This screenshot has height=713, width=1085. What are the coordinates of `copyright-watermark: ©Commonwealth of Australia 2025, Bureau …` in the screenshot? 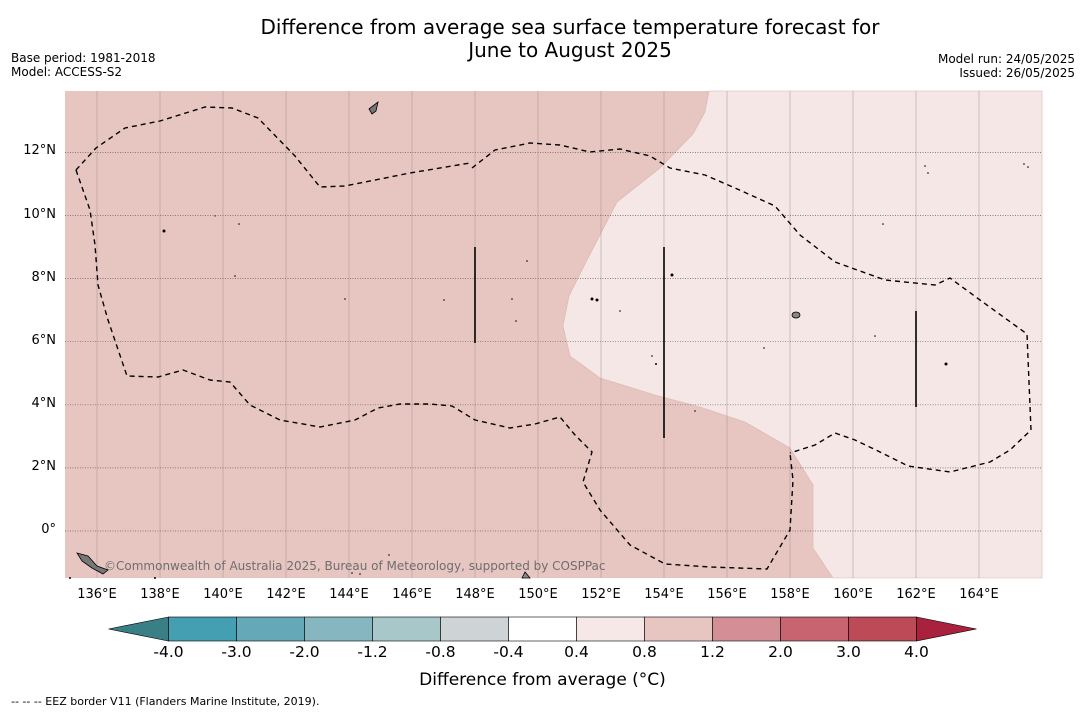 It's located at (355, 566).